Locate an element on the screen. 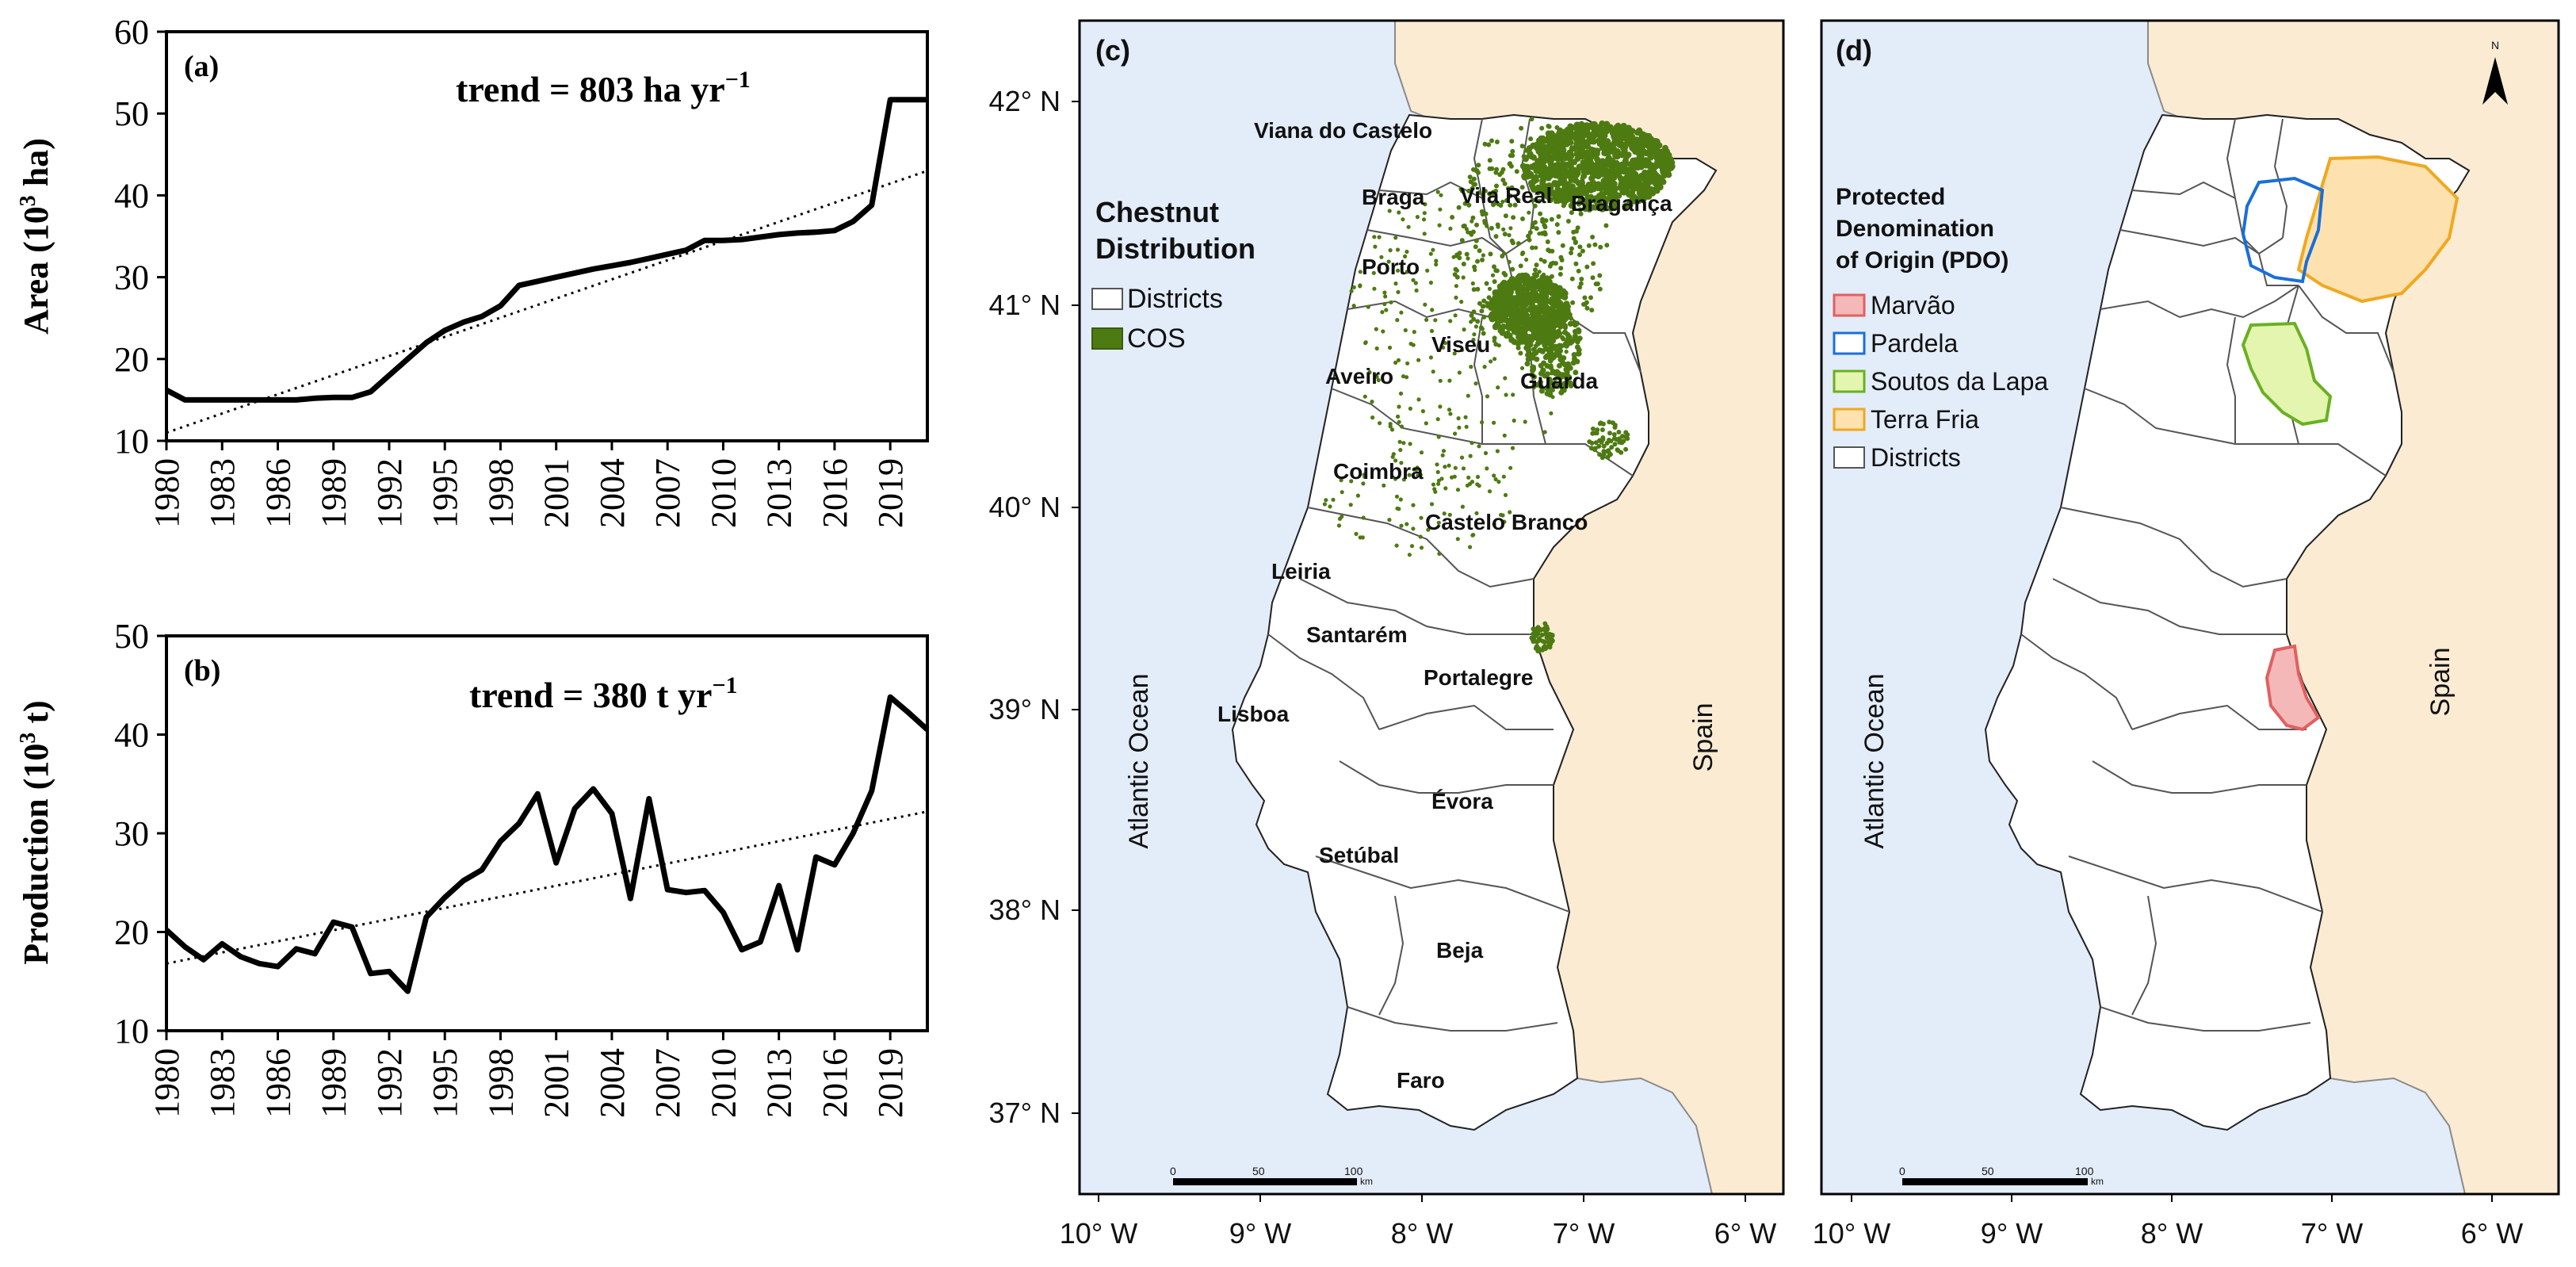 The image size is (2576, 1267). label-viseu: Viseu is located at coordinates (1460, 344).